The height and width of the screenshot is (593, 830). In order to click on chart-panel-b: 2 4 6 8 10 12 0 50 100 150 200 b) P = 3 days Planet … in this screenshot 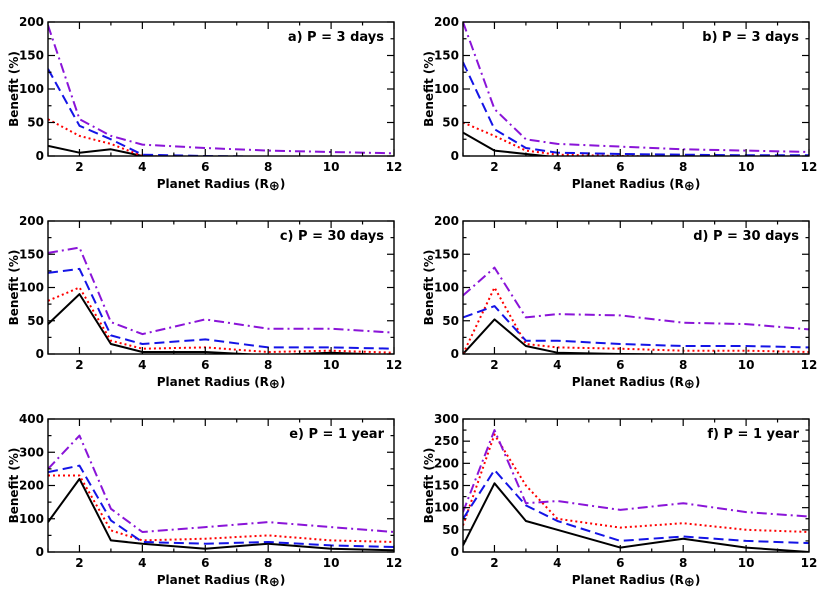, I will do `click(619, 104)`.